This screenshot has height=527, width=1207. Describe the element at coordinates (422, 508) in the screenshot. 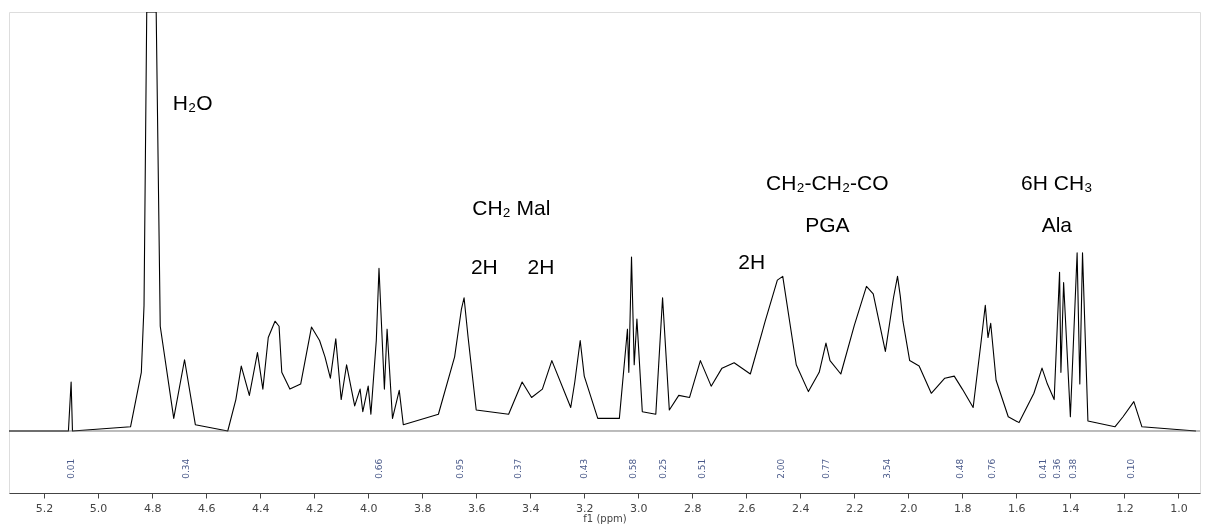

I see `x-tick-label: 3.8` at that location.